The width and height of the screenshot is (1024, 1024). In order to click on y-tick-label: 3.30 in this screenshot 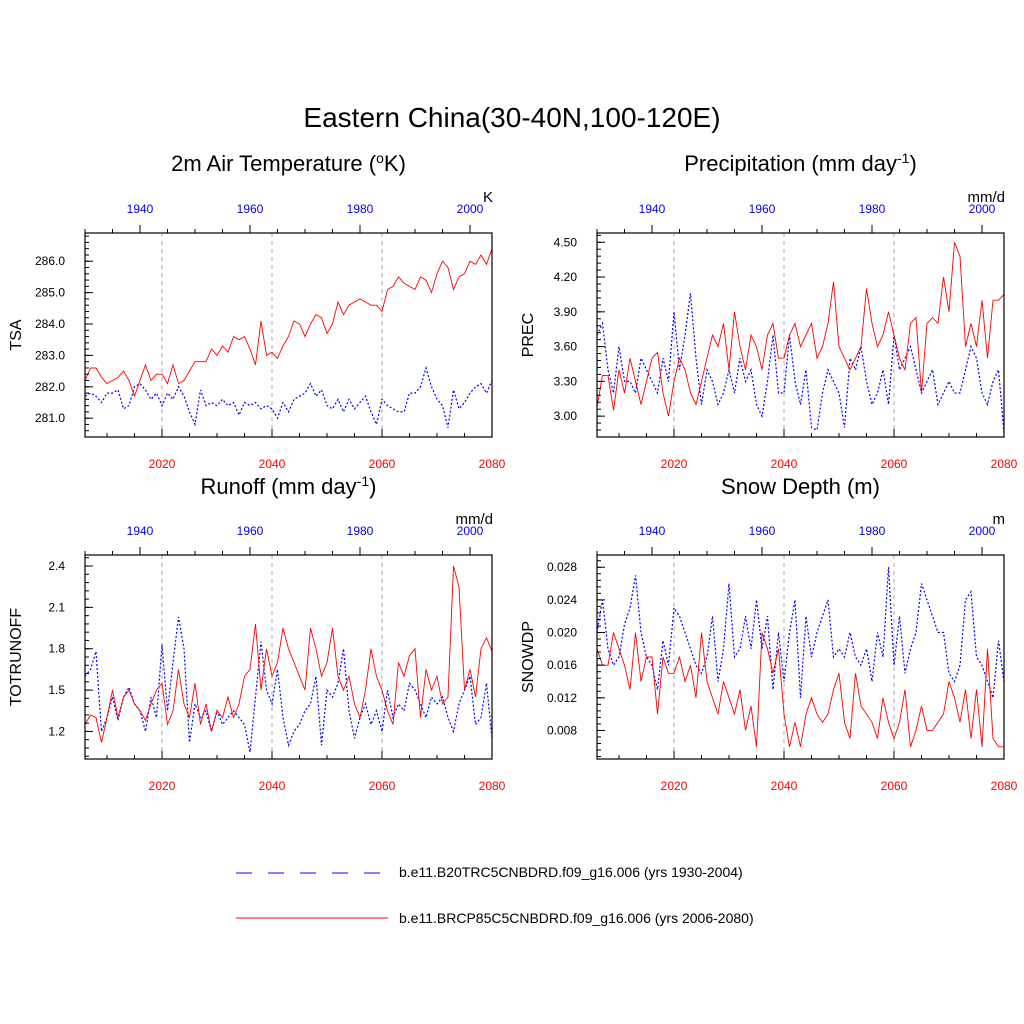, I will do `click(566, 381)`.